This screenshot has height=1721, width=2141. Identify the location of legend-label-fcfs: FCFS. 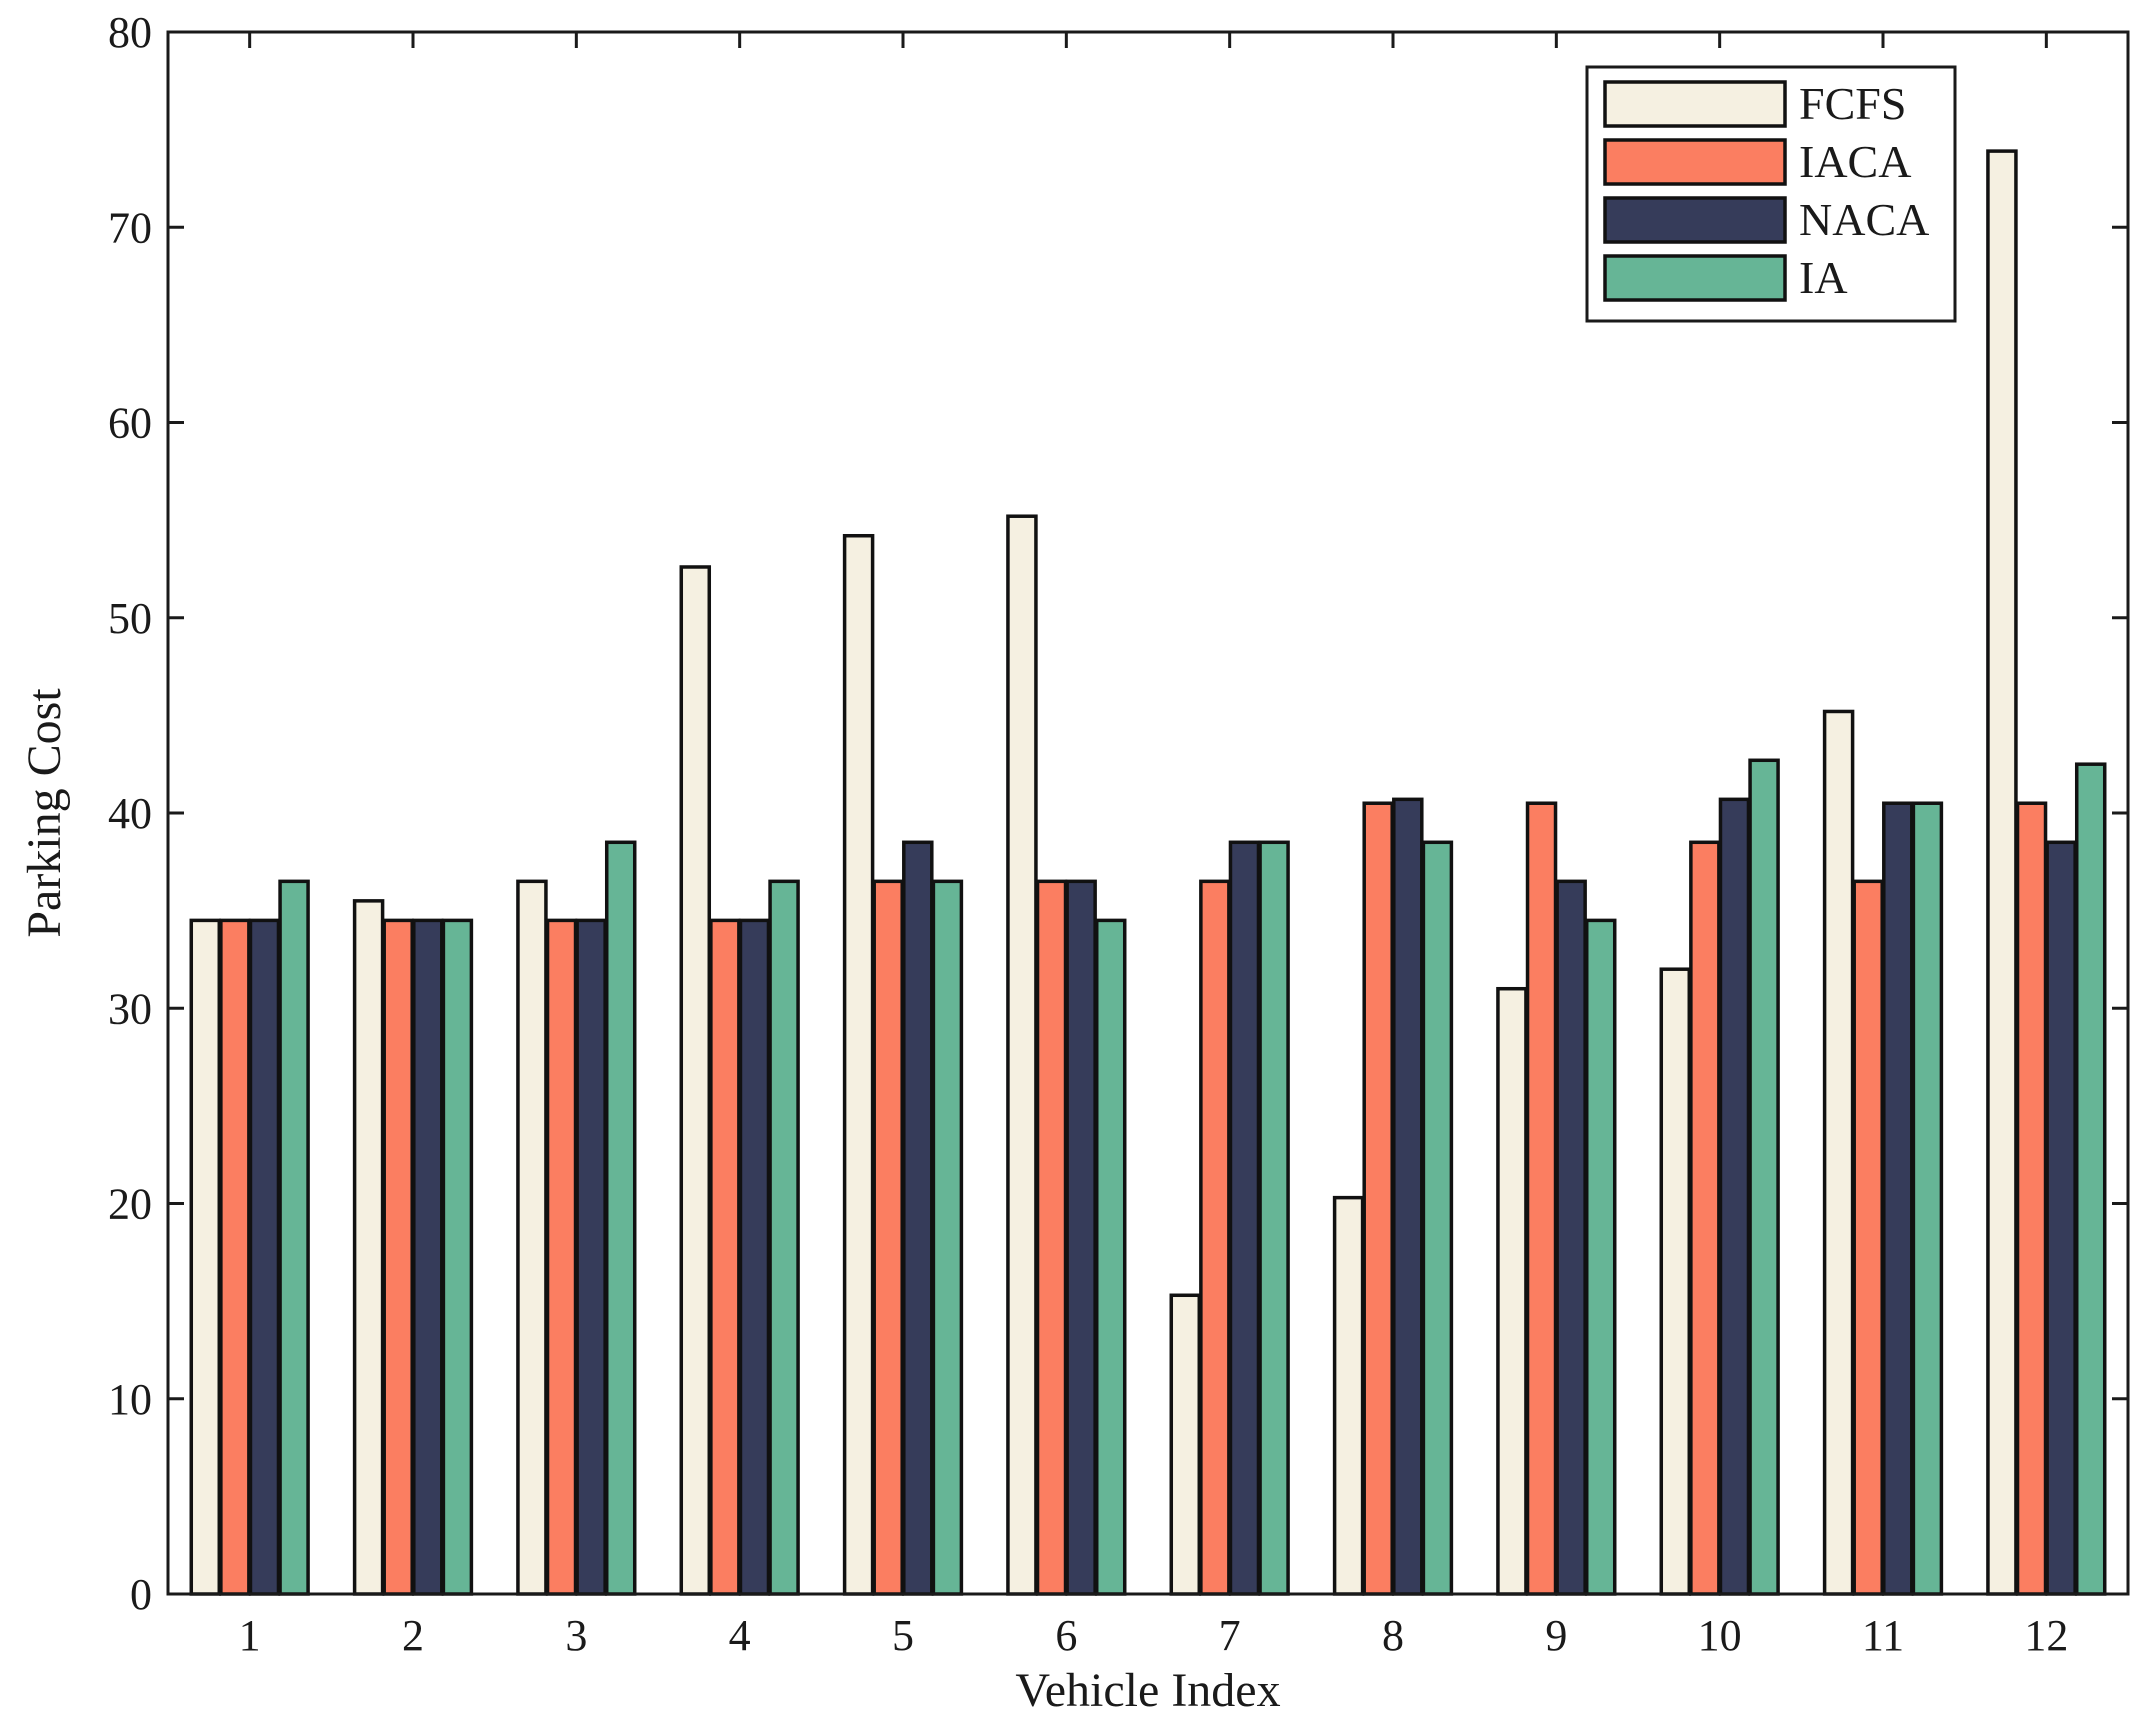
(1852, 103).